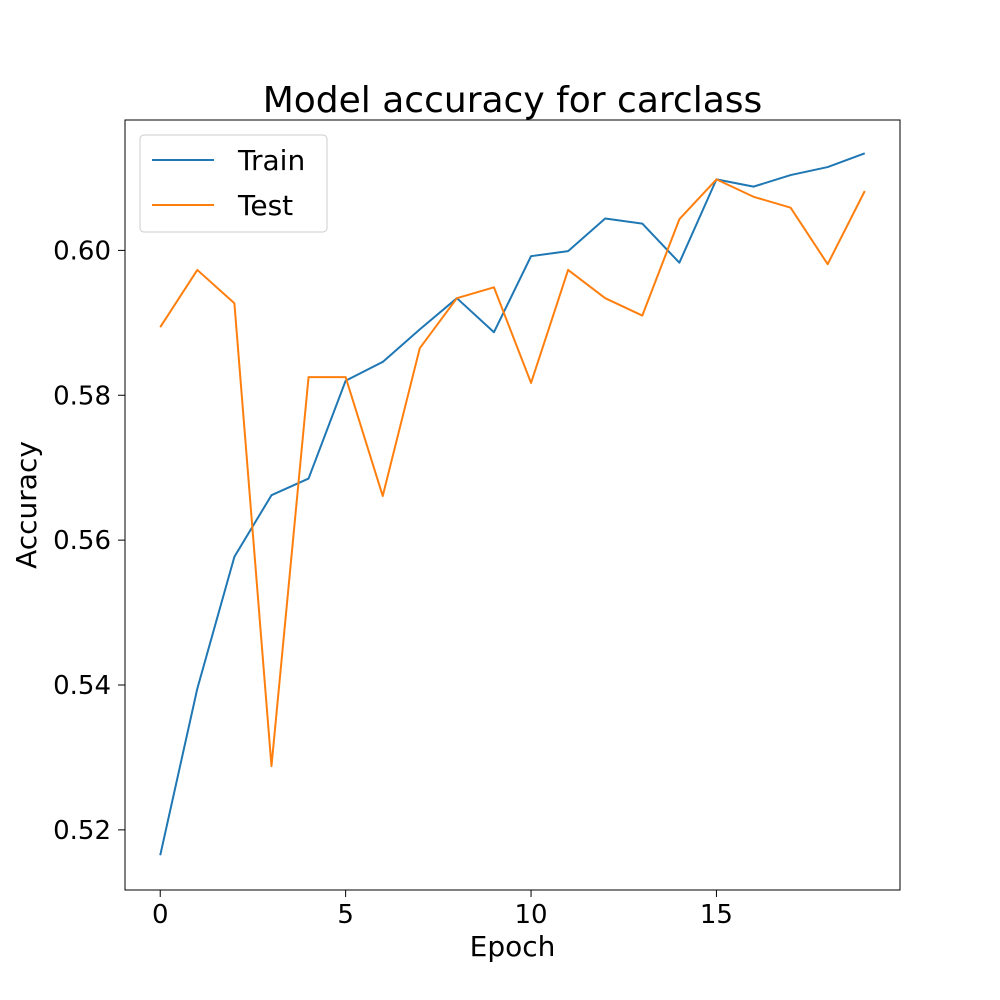  I want to click on x-tick-label: 15, so click(716, 915).